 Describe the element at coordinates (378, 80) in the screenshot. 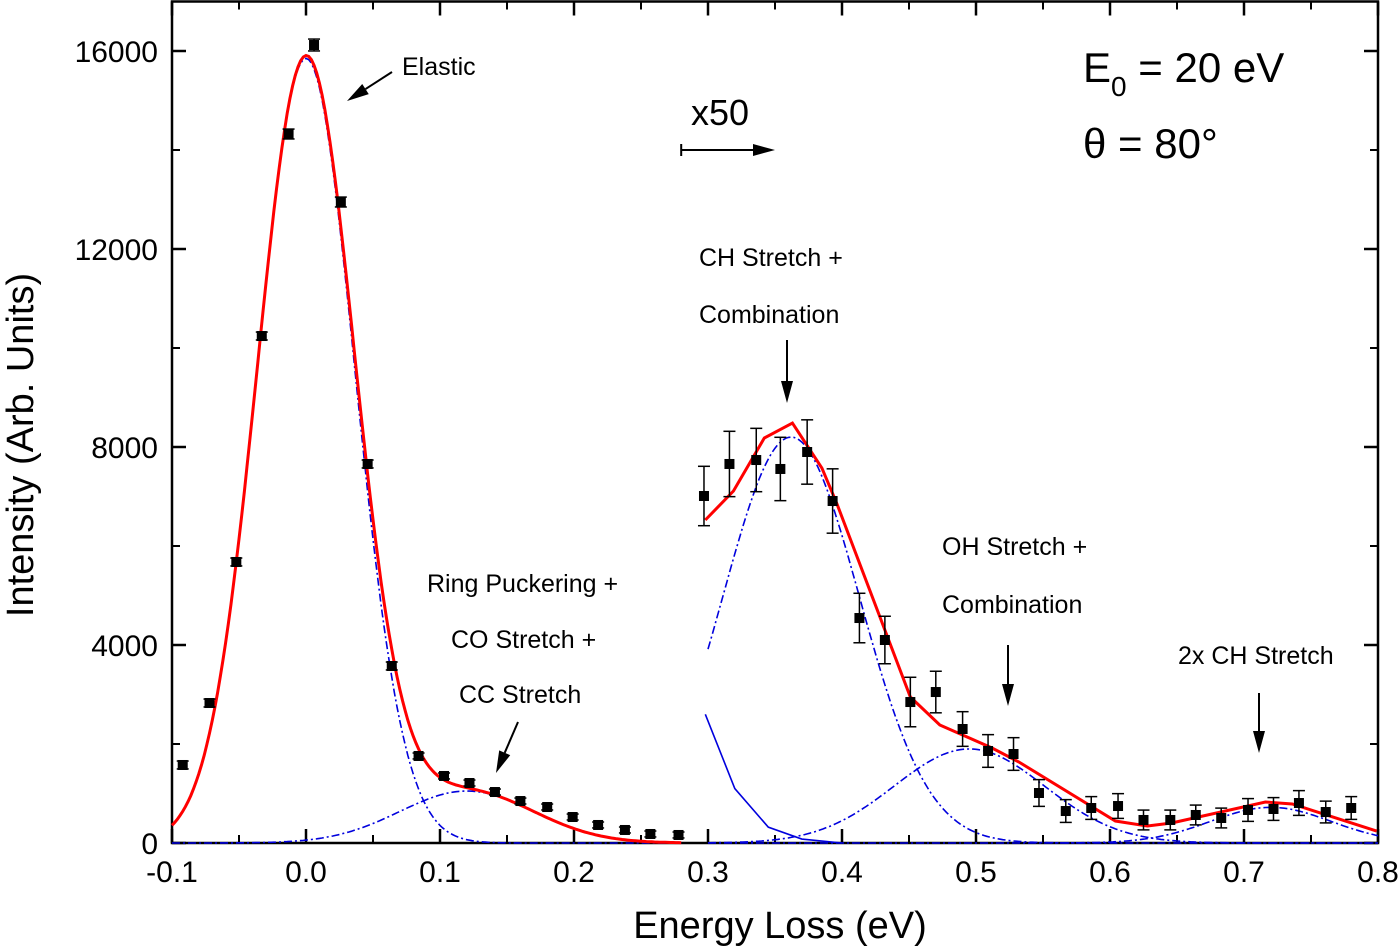

I see `elastic-arrow` at that location.